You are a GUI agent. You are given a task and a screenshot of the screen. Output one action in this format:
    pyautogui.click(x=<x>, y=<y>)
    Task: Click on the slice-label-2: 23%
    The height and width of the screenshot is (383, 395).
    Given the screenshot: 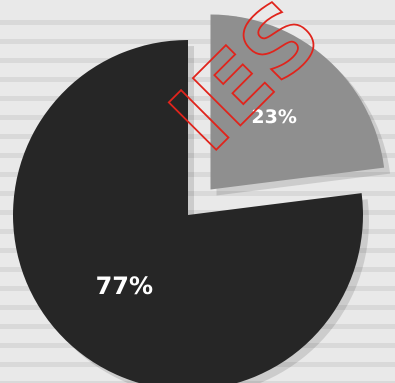 What is the action you would take?
    pyautogui.click(x=273, y=117)
    